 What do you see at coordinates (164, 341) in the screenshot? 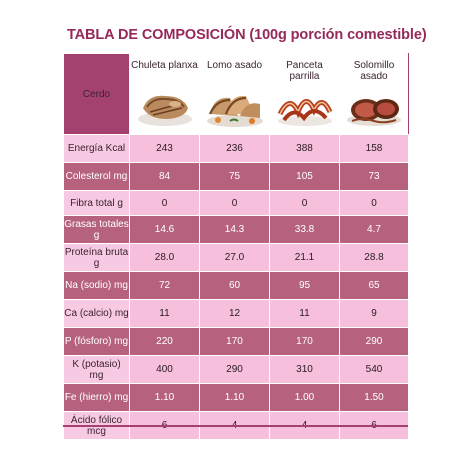
I see `value-cell: 220` at bounding box center [164, 341].